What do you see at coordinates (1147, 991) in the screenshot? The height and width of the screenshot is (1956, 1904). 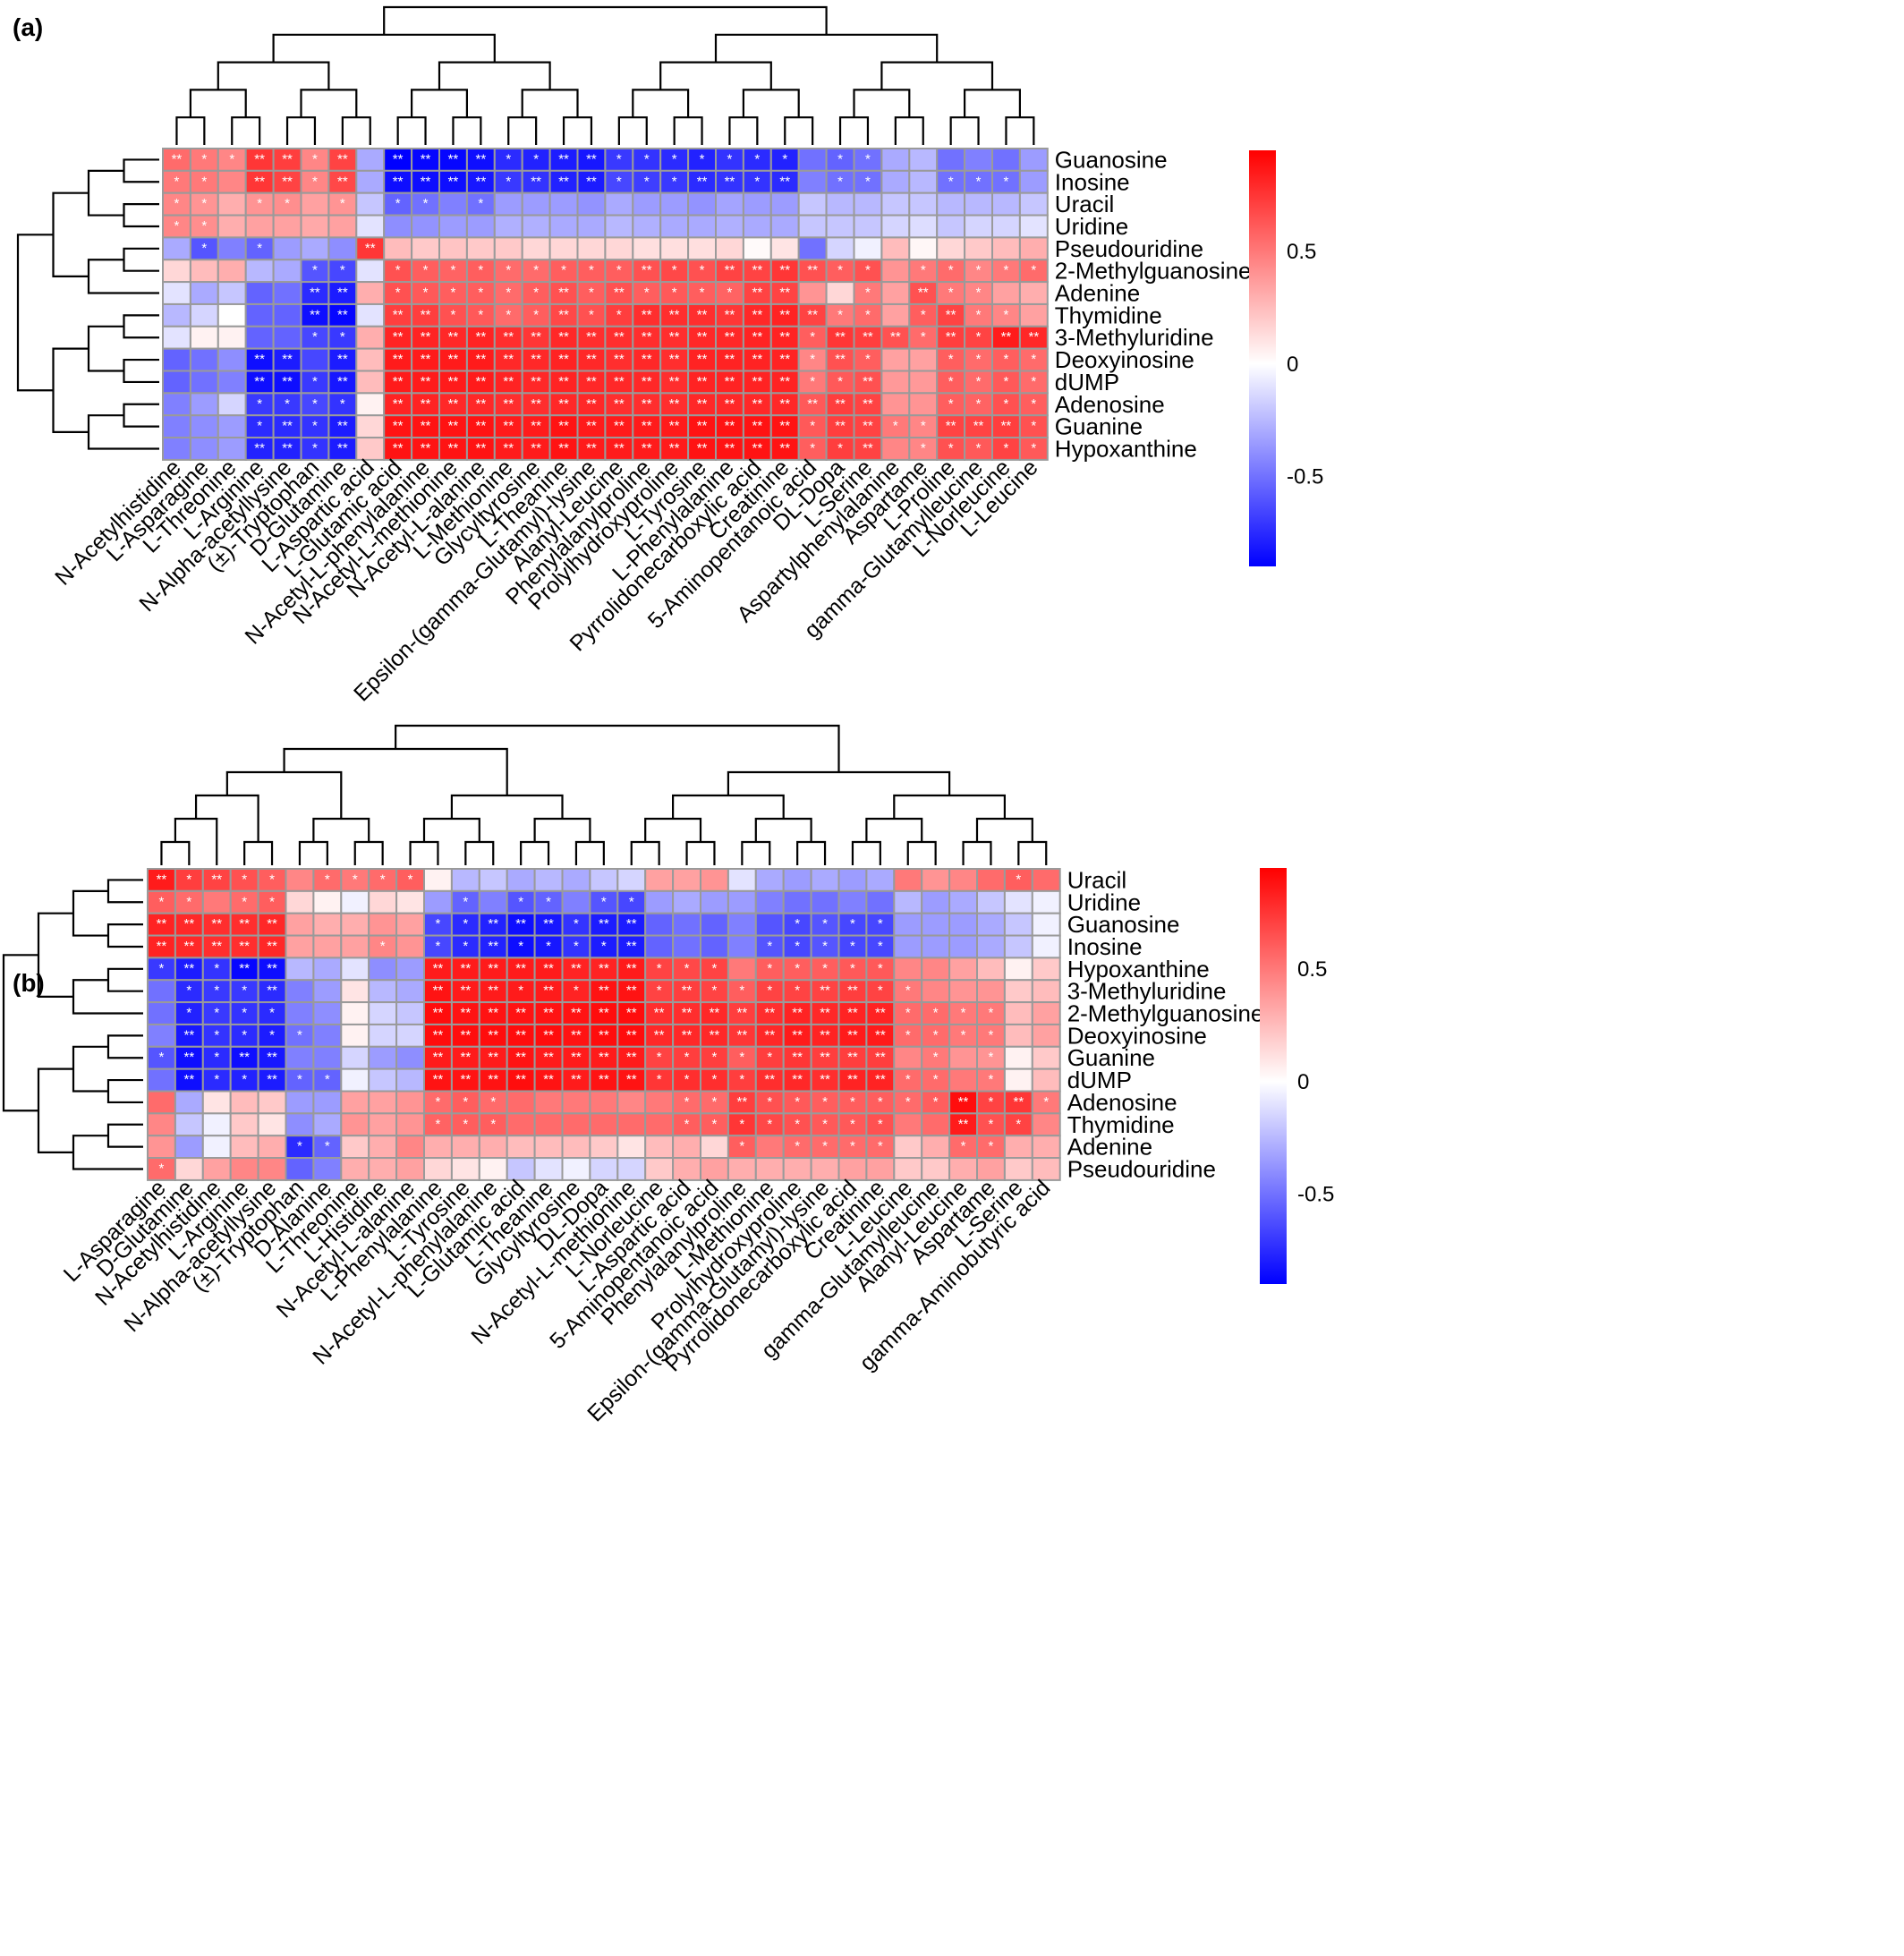 I see `row-label-3-methyluridine: 3-Methyluridine` at bounding box center [1147, 991].